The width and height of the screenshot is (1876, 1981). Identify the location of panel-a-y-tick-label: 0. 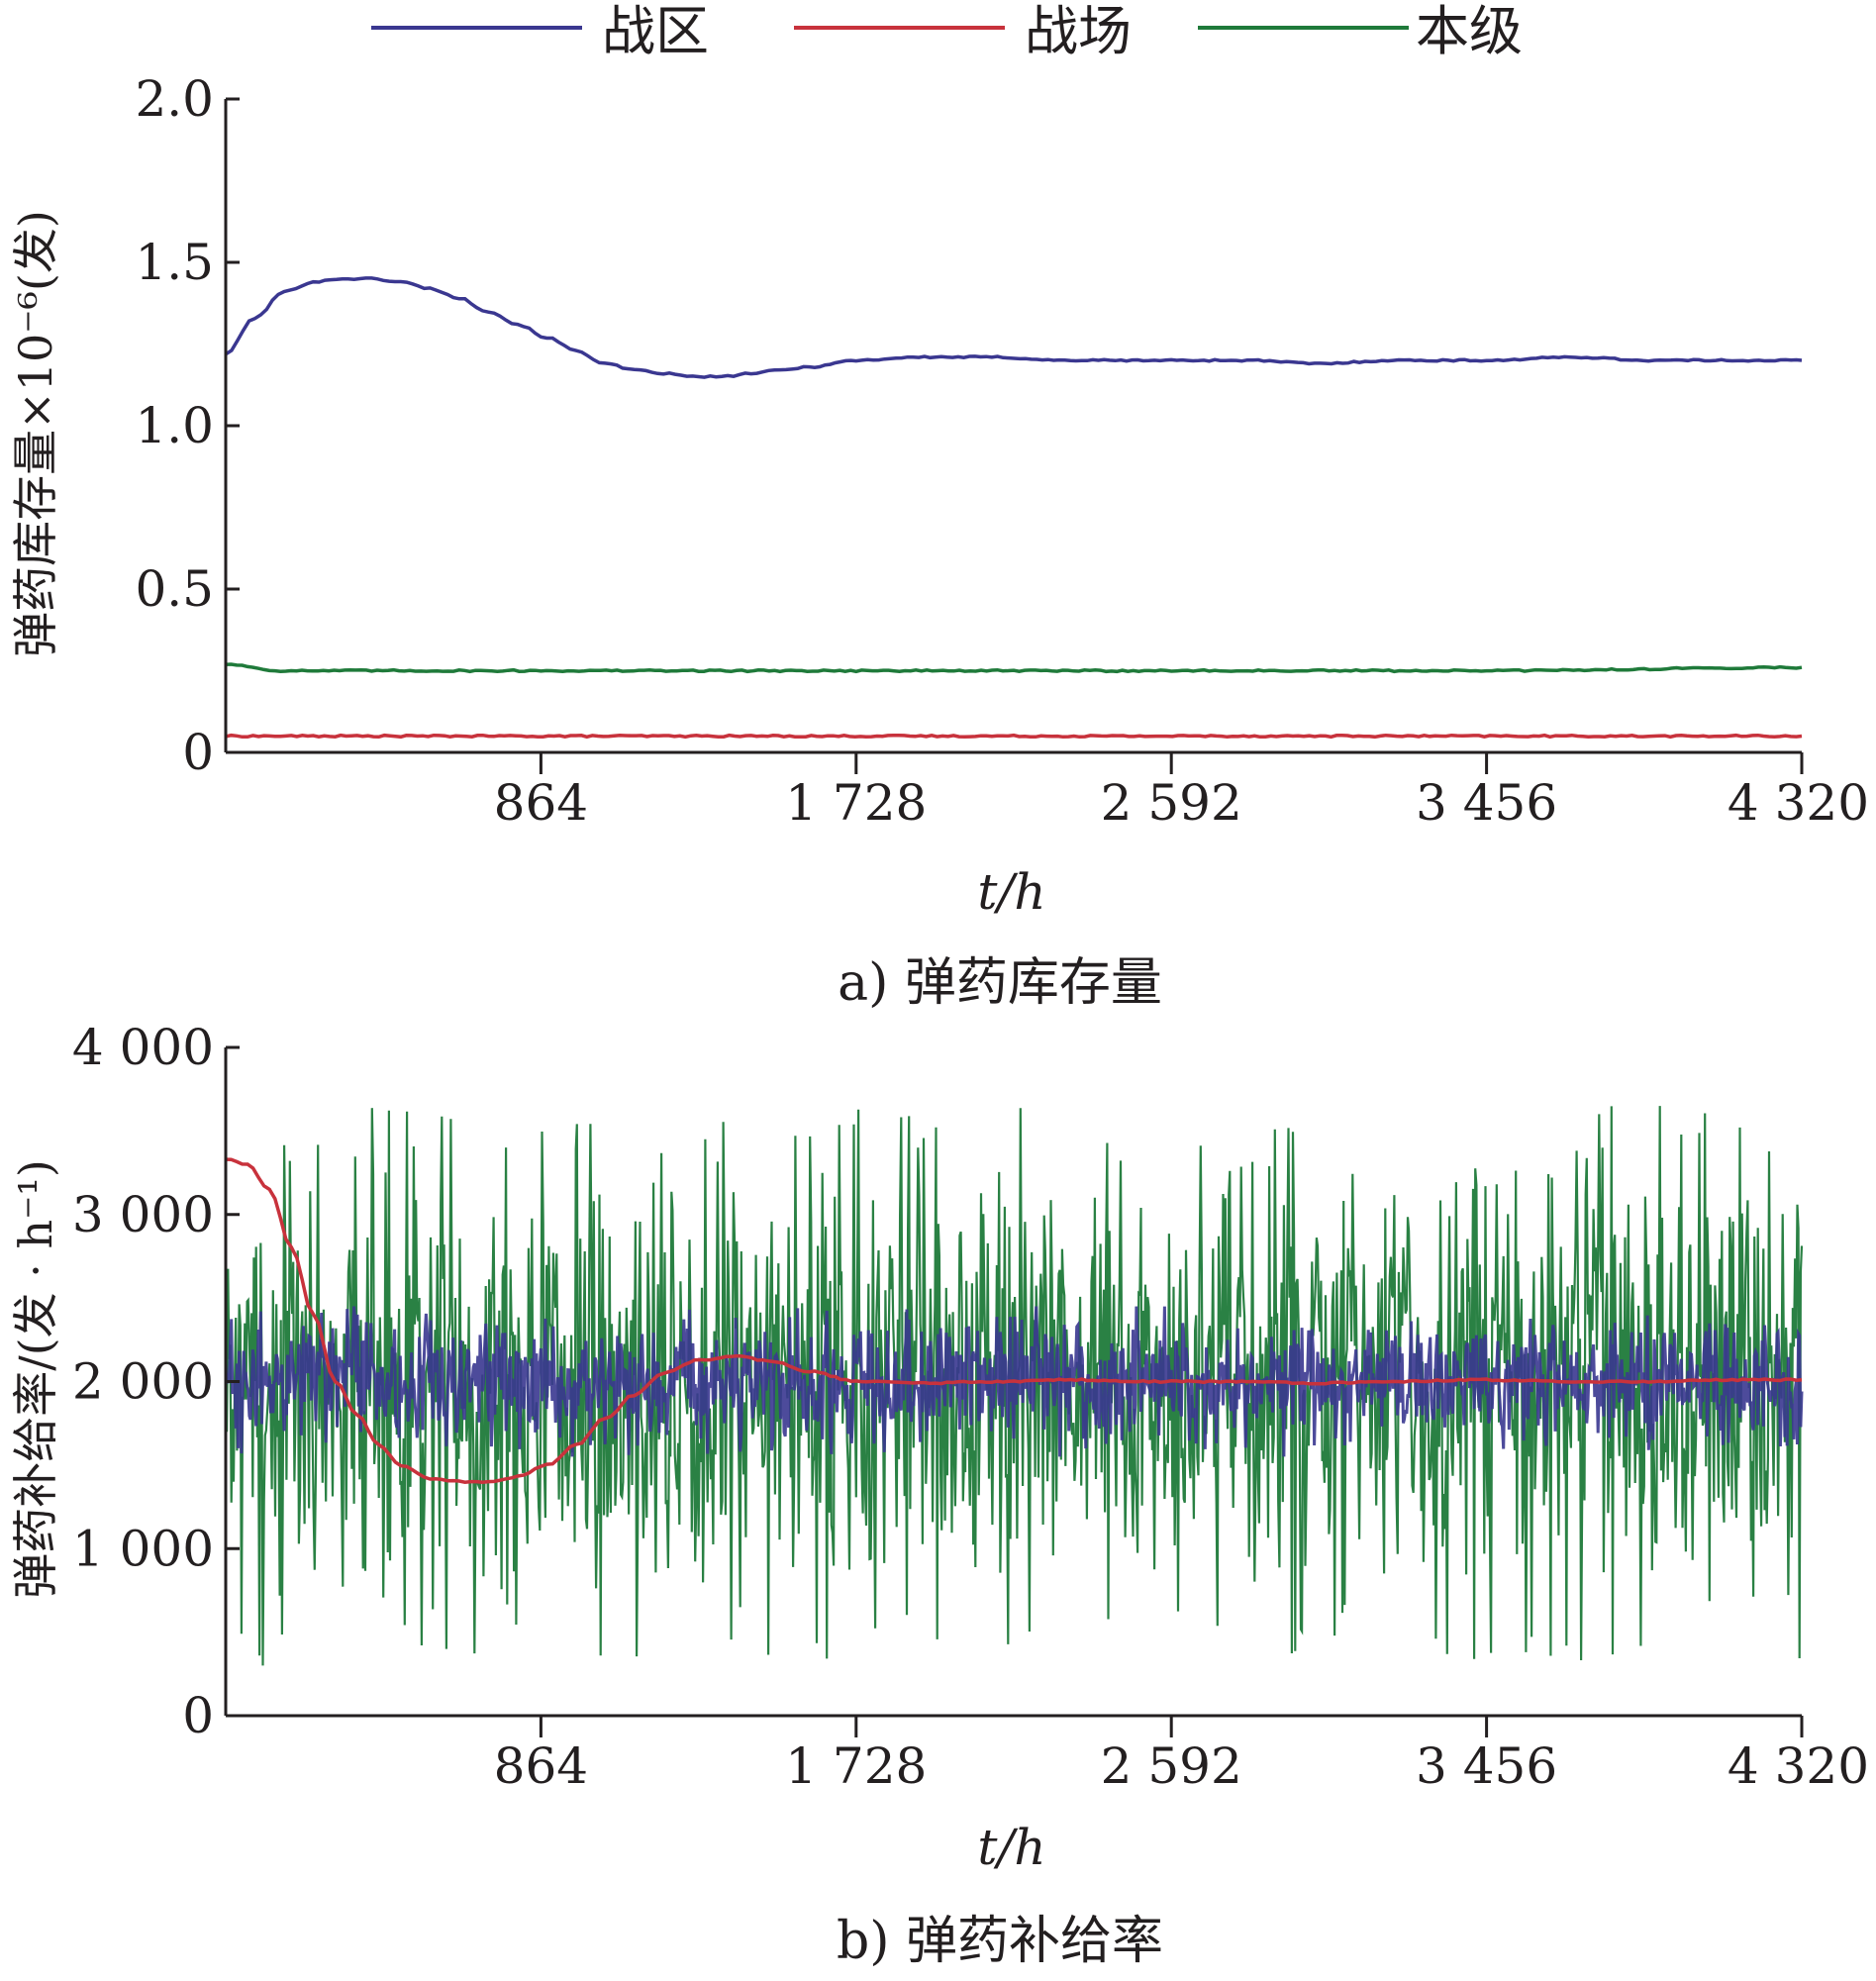
(198, 752).